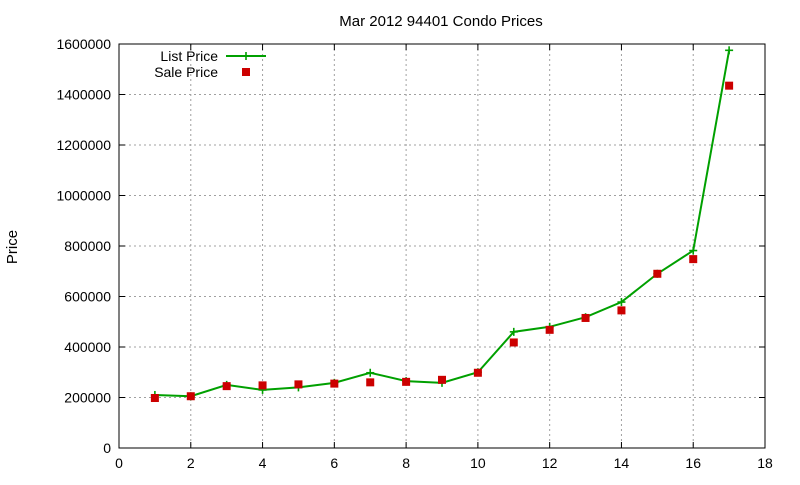 The image size is (800, 485). I want to click on y-tick-label: 600000, so click(87, 297).